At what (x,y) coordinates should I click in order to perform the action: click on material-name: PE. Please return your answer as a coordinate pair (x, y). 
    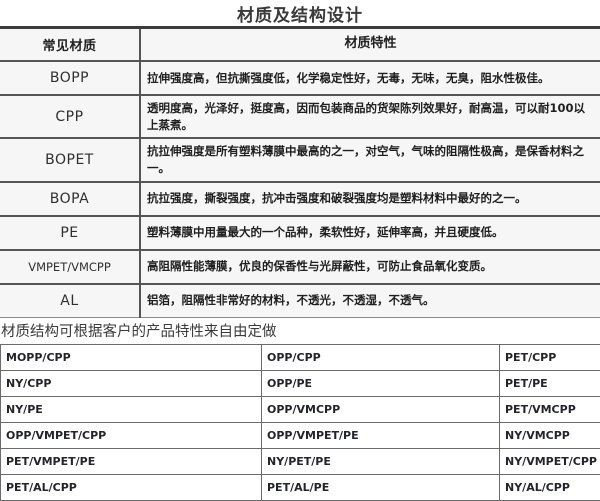
    Looking at the image, I should click on (70, 233).